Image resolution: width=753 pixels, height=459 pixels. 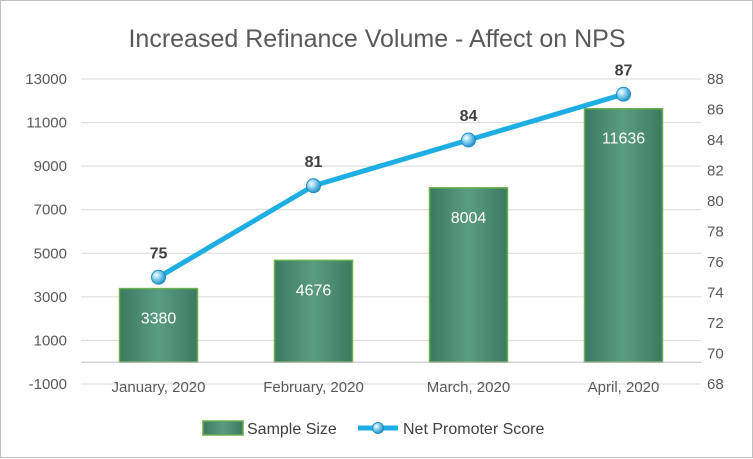 What do you see at coordinates (469, 218) in the screenshot?
I see `bar-value-label: 8004` at bounding box center [469, 218].